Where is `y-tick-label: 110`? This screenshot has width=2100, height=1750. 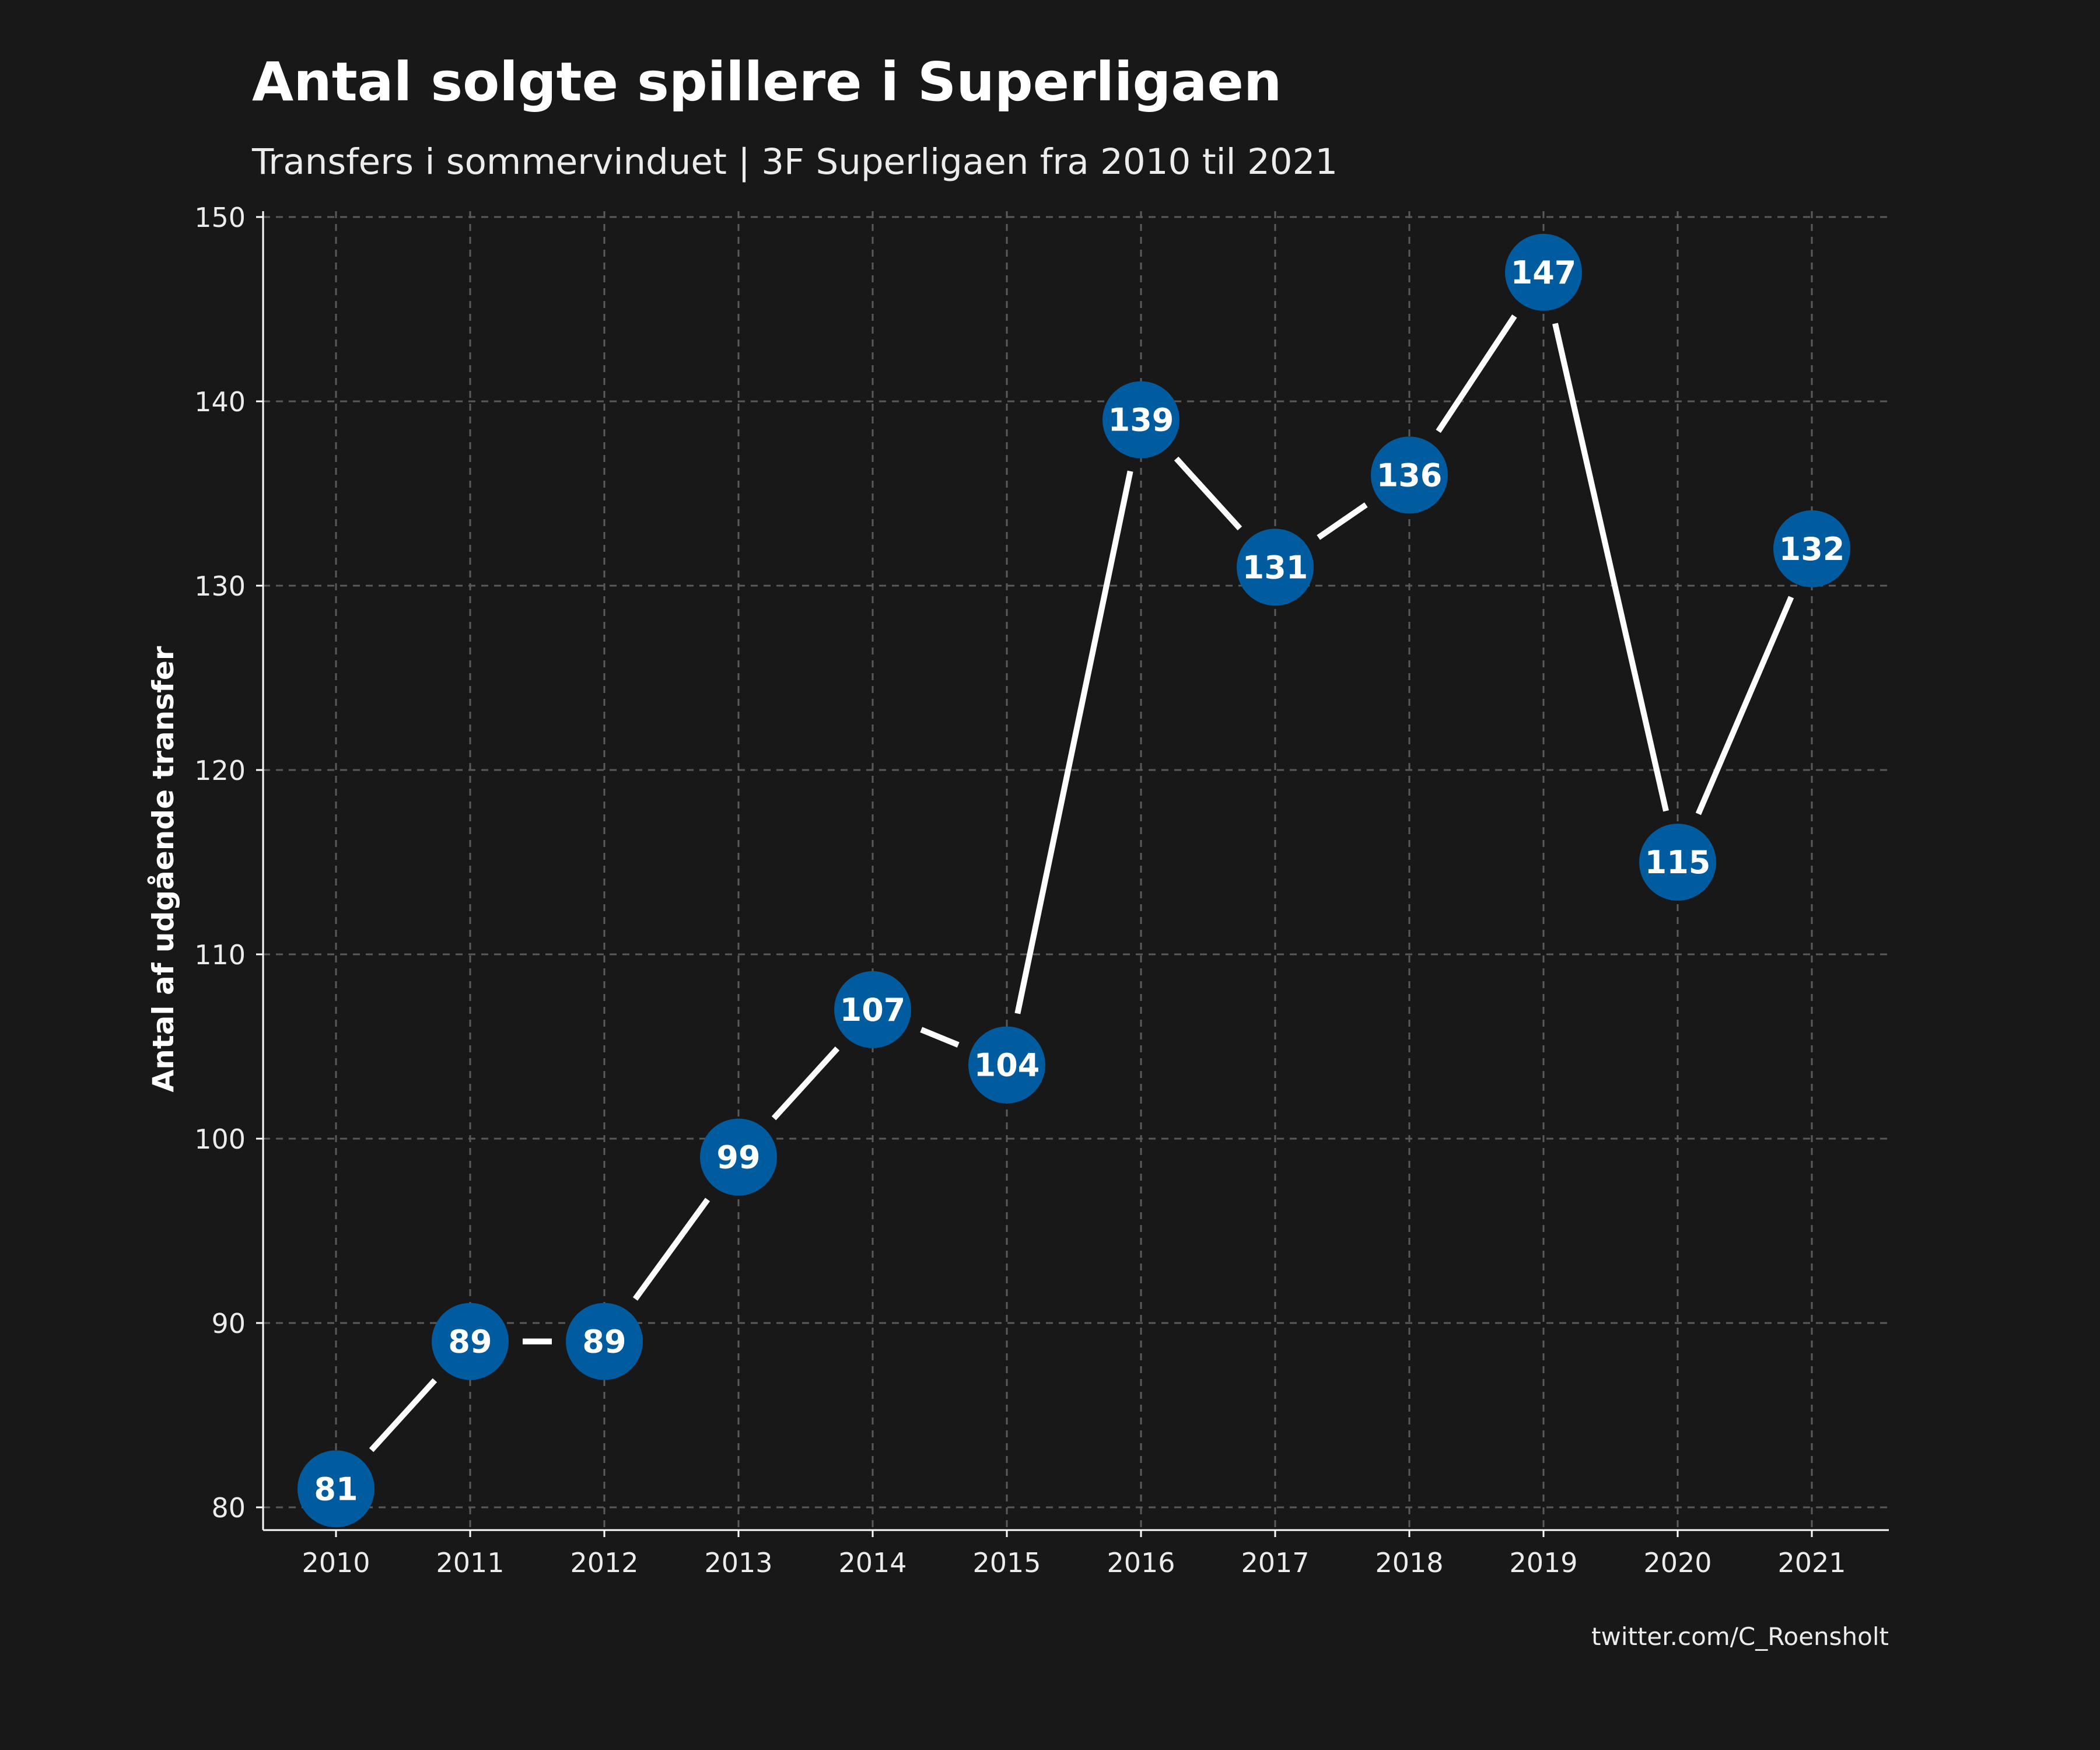
y-tick-label: 110 is located at coordinates (220, 955).